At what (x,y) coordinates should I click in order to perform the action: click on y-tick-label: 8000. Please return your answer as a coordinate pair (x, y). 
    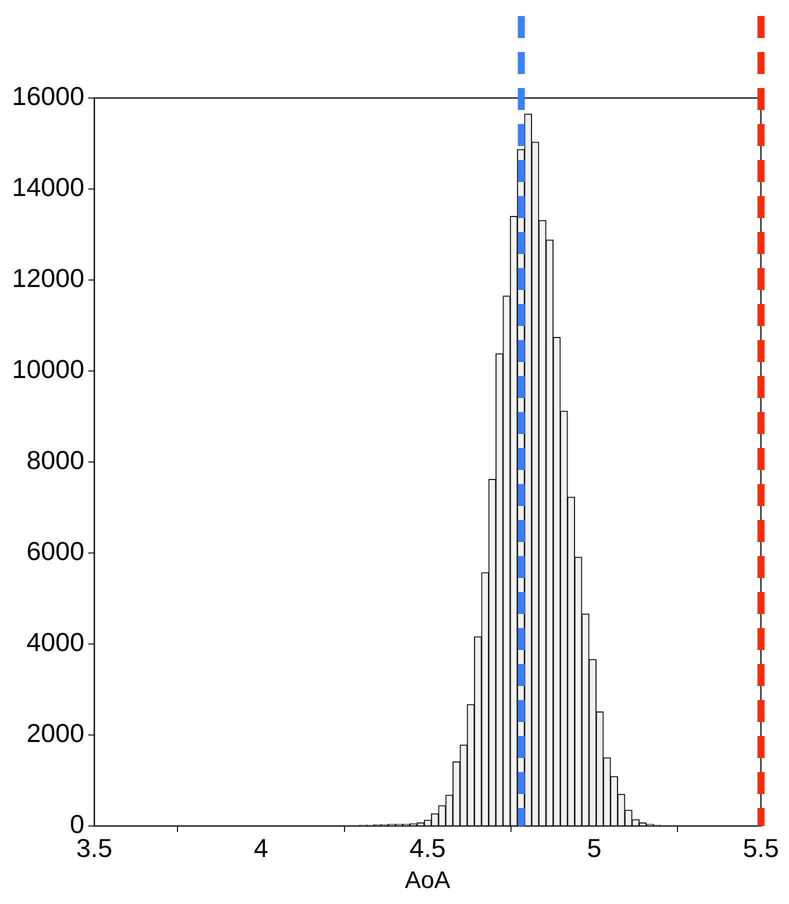
    Looking at the image, I should click on (55, 460).